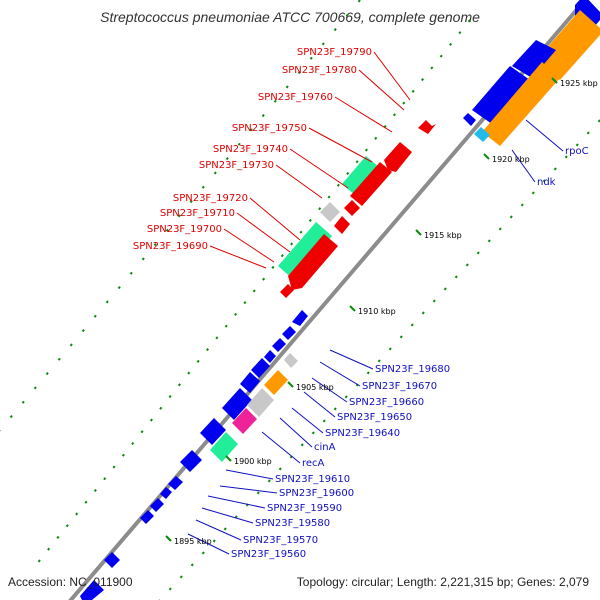  Describe the element at coordinates (334, 52) in the screenshot. I see `gene-label-spn23f-19790: SPN23F_19790` at that location.